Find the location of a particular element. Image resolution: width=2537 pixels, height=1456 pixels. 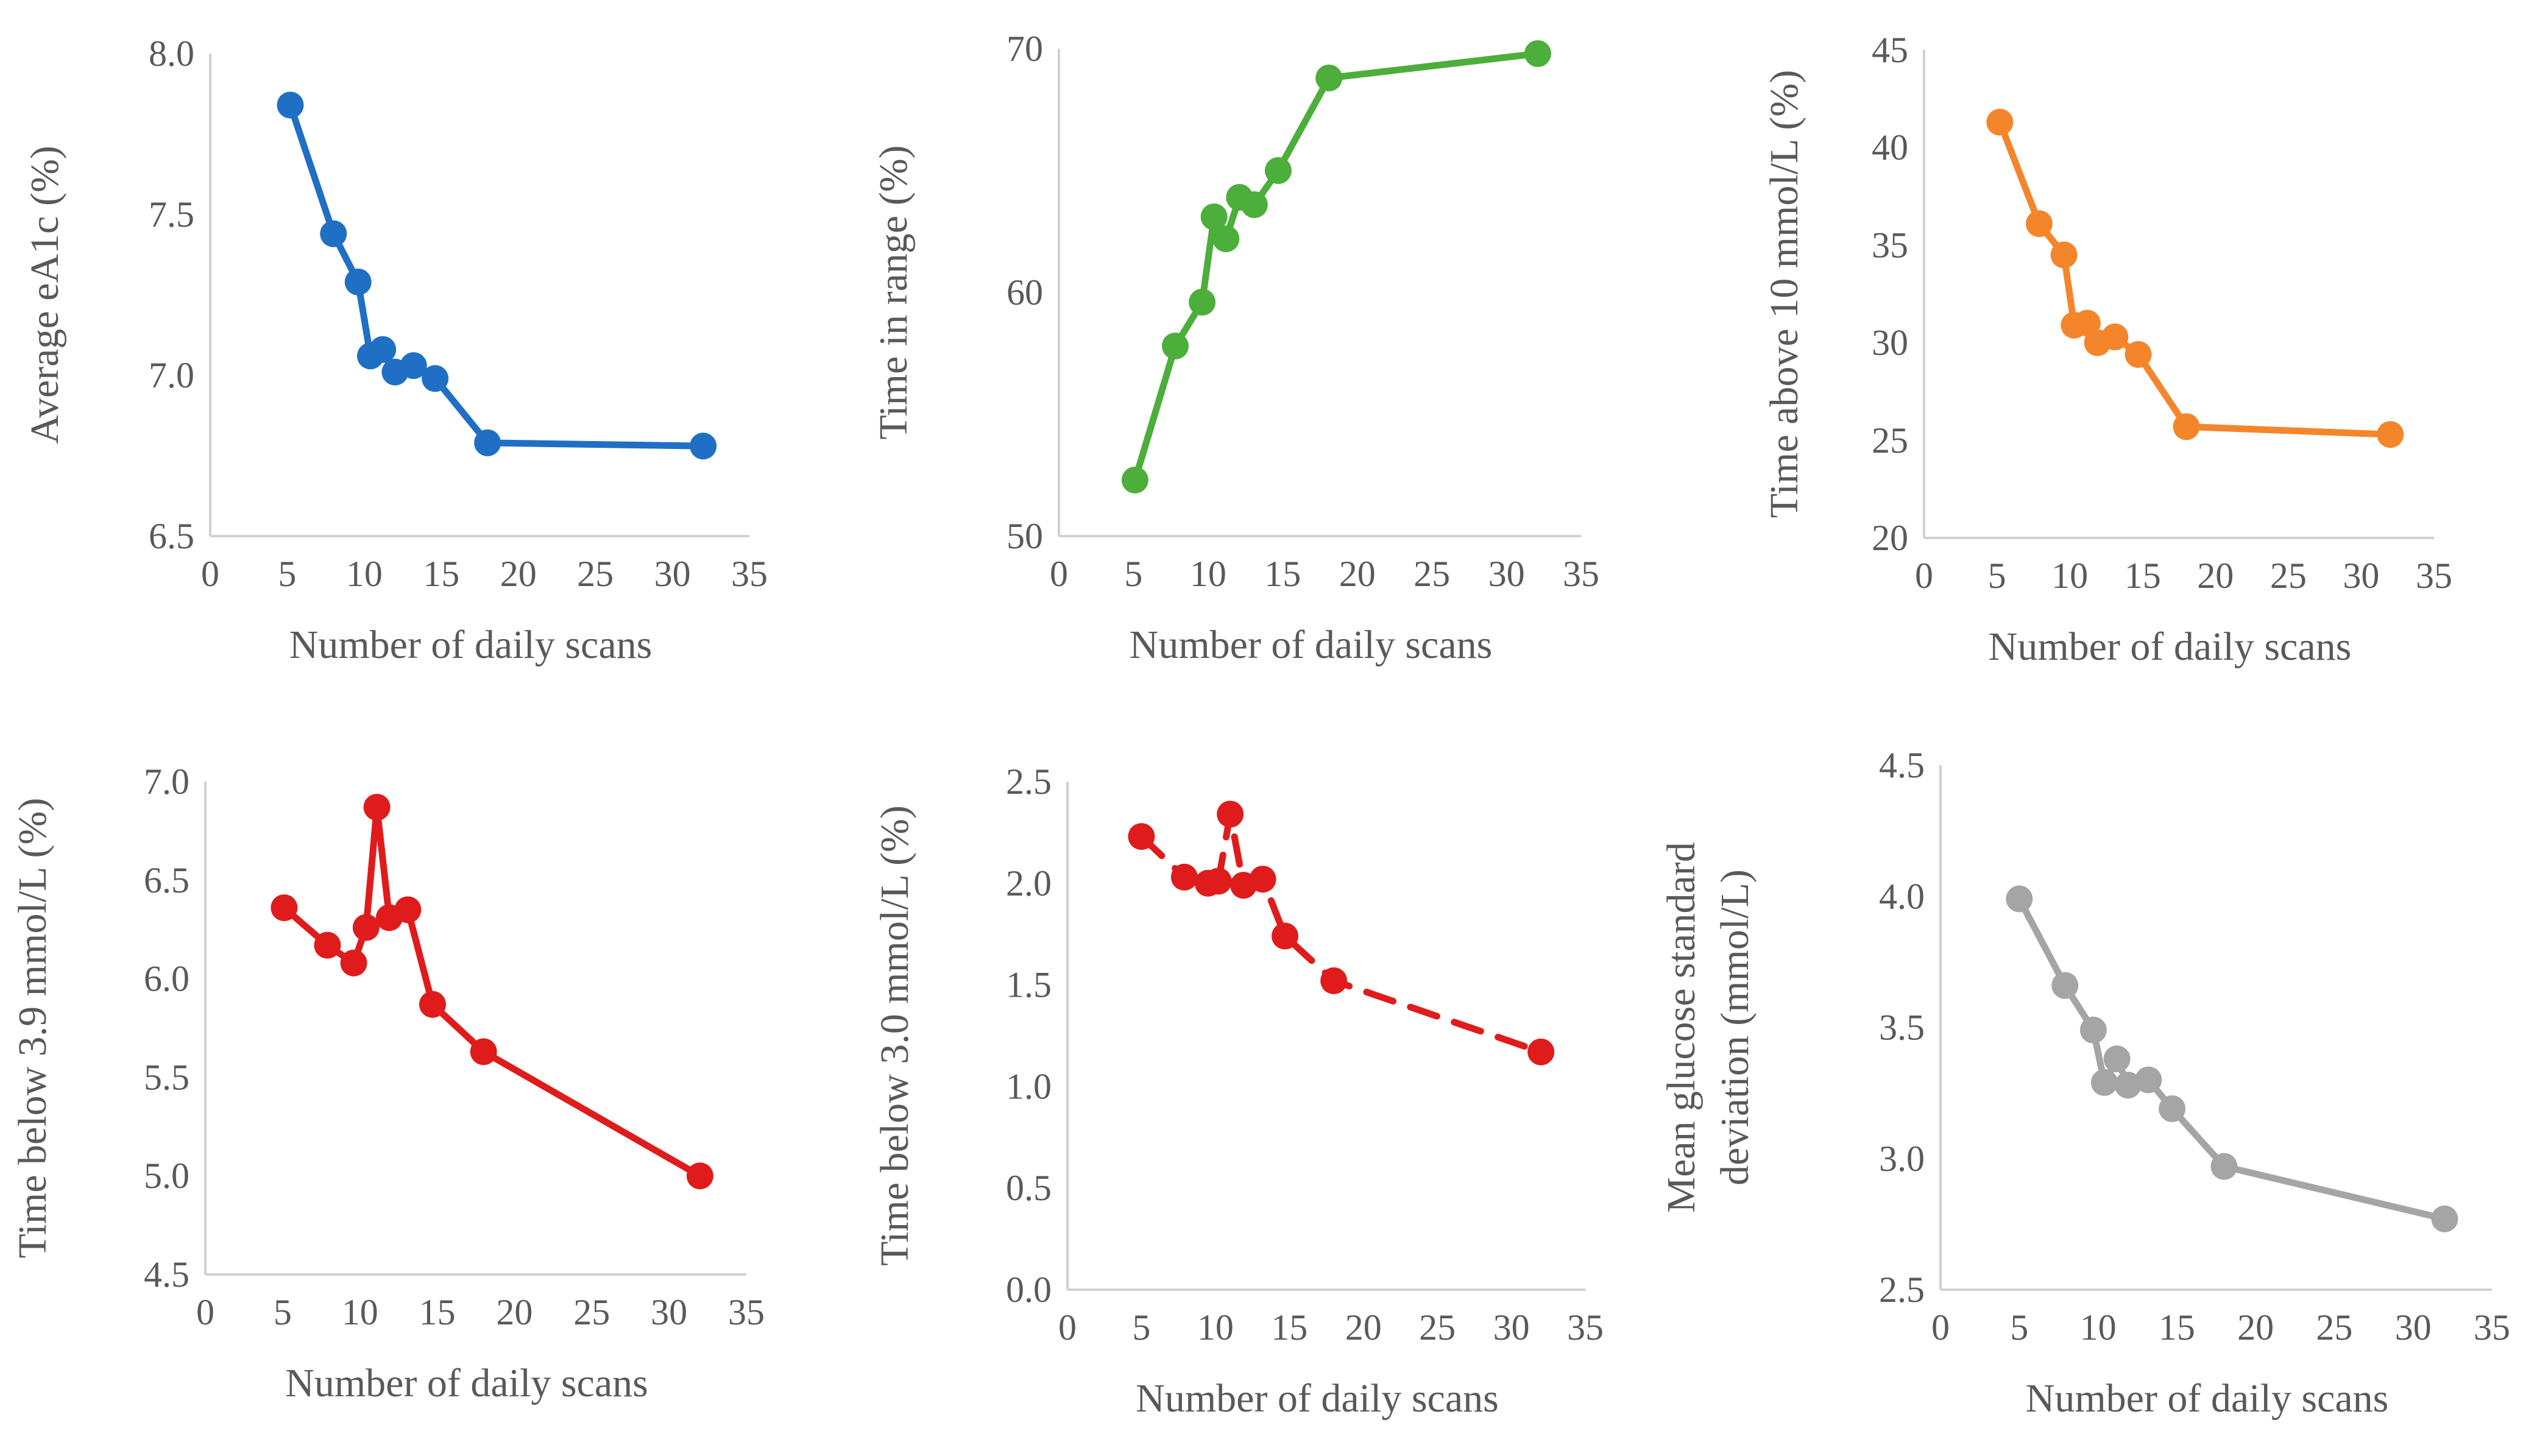

y-tick-label: 40 is located at coordinates (1890, 147).